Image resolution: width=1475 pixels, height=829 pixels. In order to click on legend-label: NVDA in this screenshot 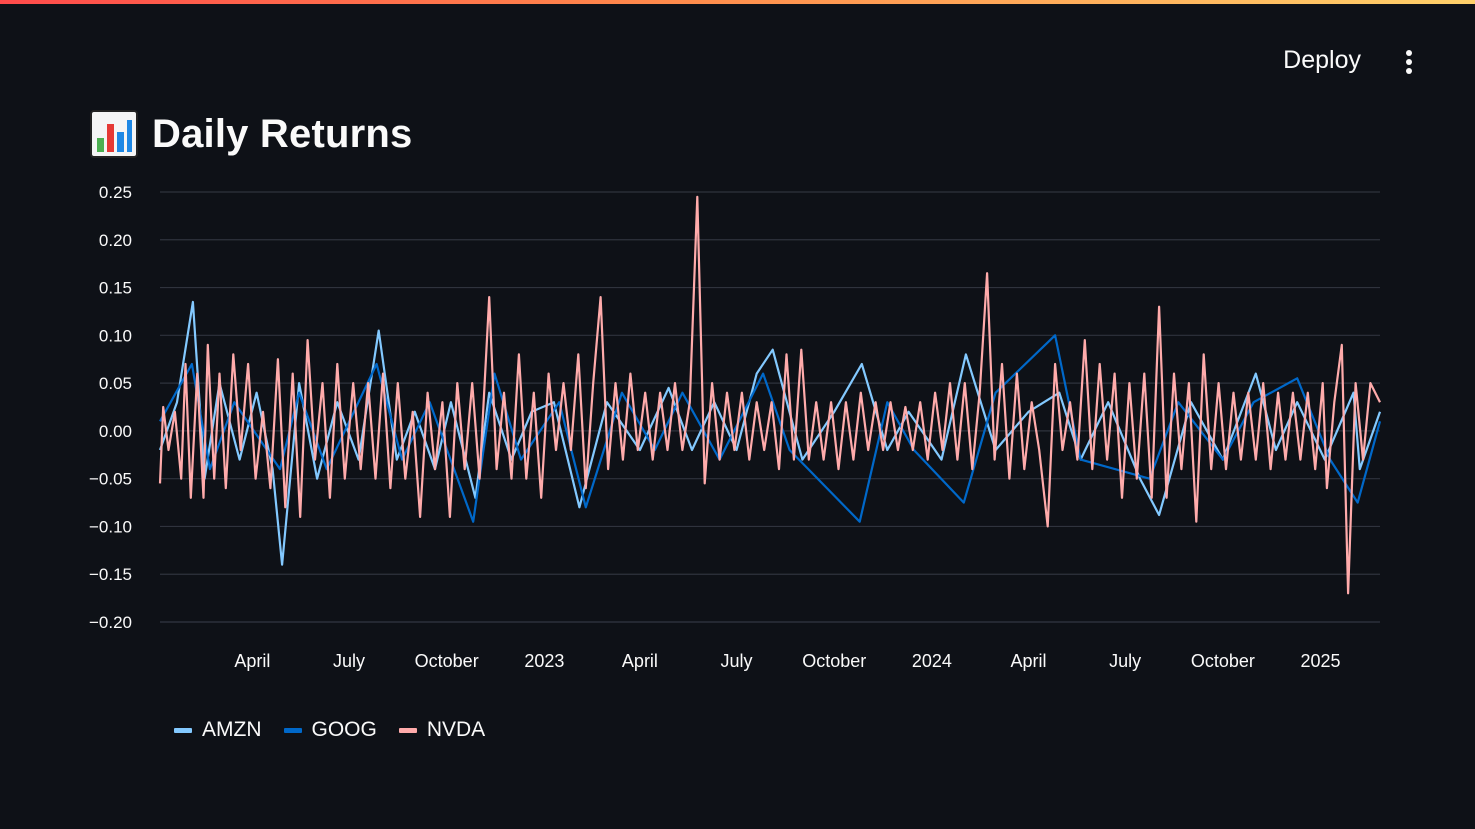, I will do `click(456, 729)`.